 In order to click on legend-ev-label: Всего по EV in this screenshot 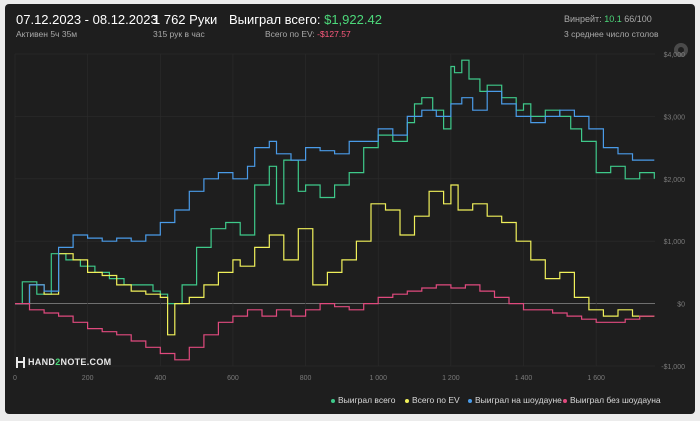, I will do `click(436, 400)`.